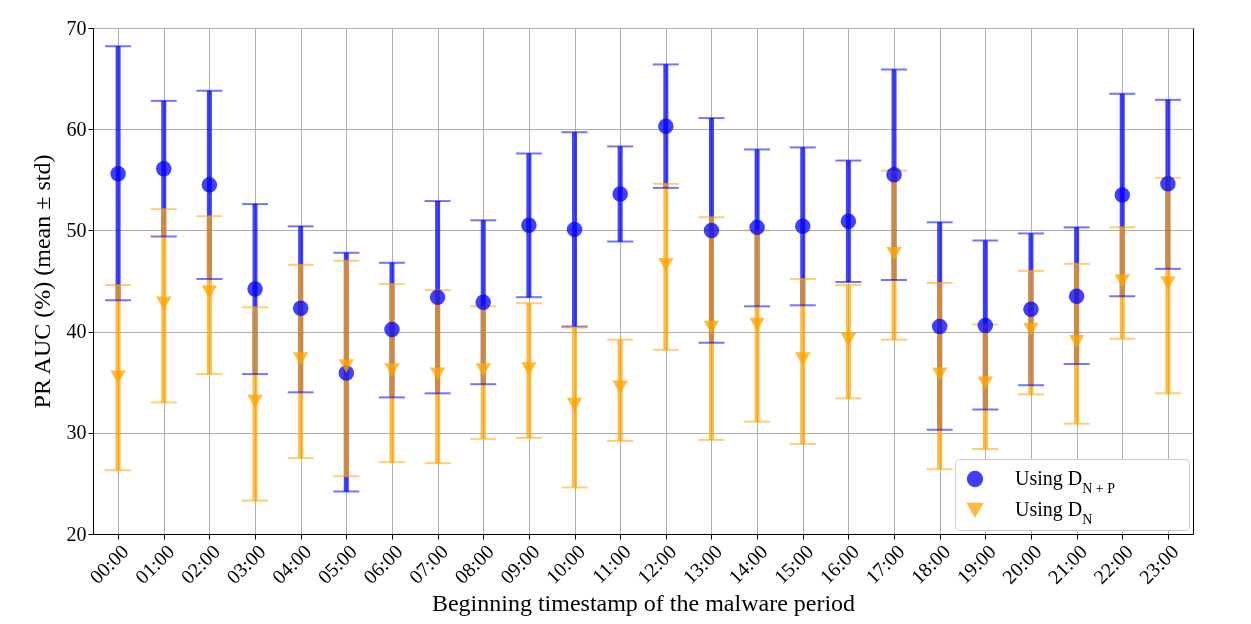 This screenshot has width=1251, height=624. I want to click on y-tick-label: 30, so click(76, 432).